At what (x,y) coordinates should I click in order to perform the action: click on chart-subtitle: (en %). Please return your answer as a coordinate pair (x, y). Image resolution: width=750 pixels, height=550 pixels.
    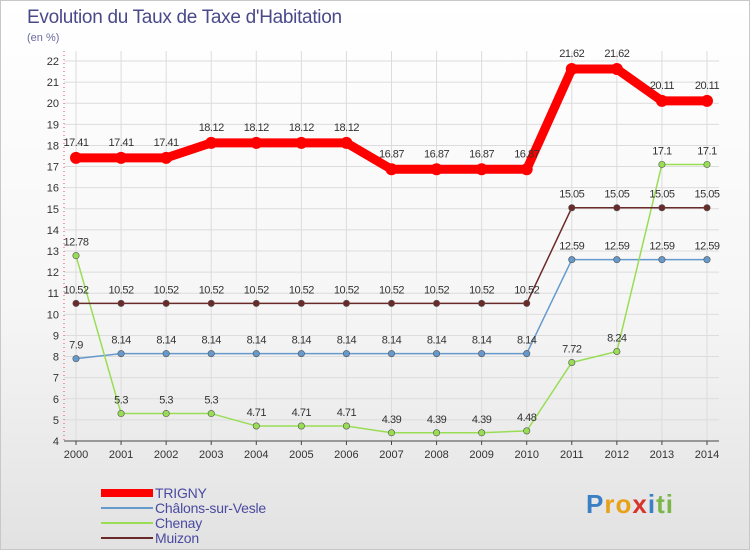
    Looking at the image, I should click on (43, 38).